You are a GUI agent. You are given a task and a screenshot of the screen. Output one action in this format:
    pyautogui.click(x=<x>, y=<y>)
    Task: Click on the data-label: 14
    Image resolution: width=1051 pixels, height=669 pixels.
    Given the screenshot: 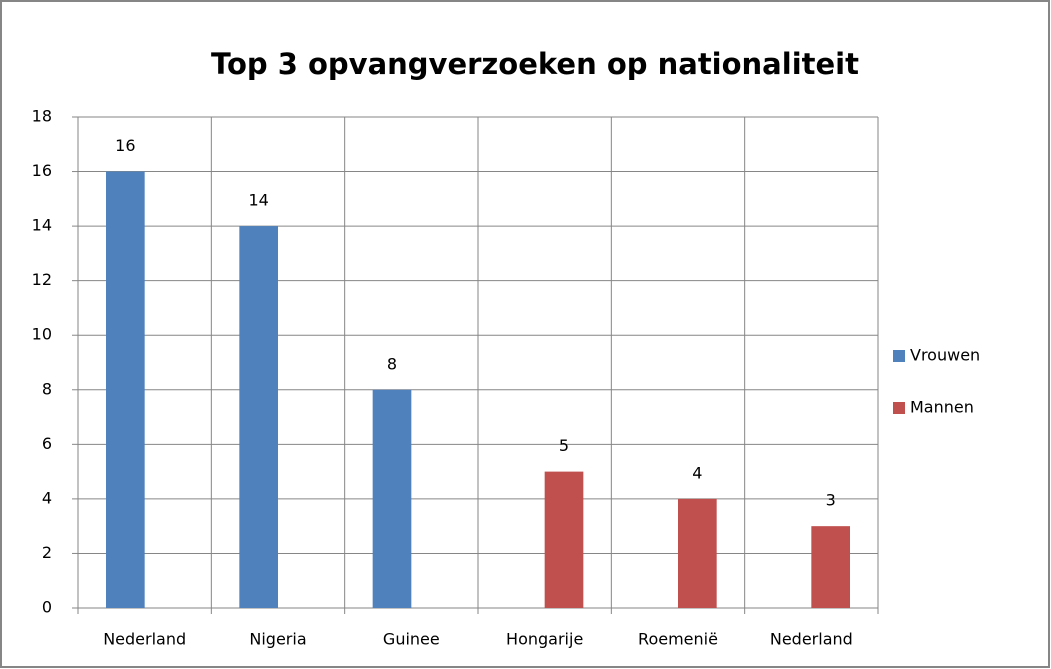 What is the action you would take?
    pyautogui.click(x=258, y=200)
    